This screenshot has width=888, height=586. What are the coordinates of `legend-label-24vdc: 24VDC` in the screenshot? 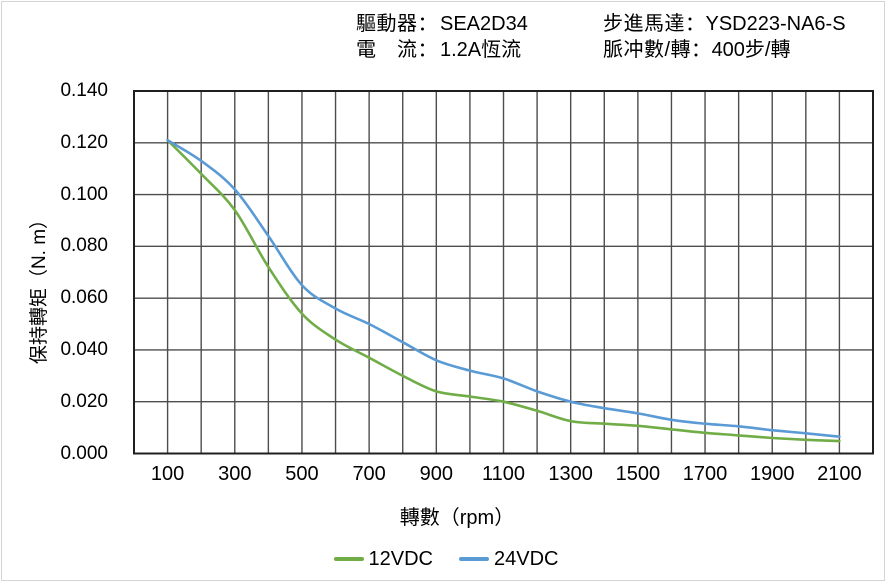 It's located at (526, 559).